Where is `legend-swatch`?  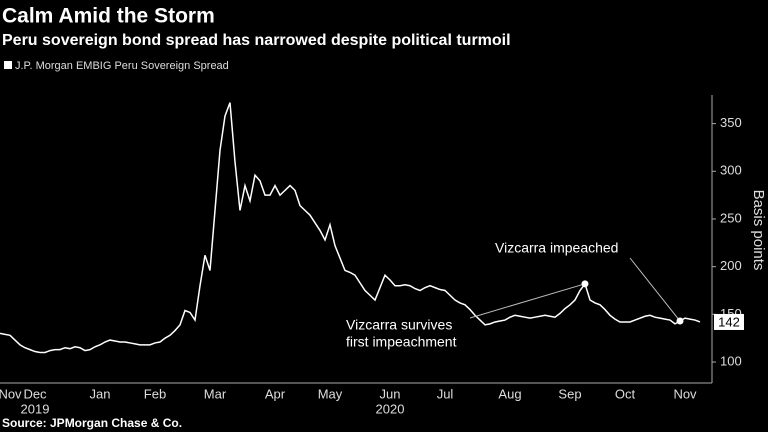 legend-swatch is located at coordinates (8, 65).